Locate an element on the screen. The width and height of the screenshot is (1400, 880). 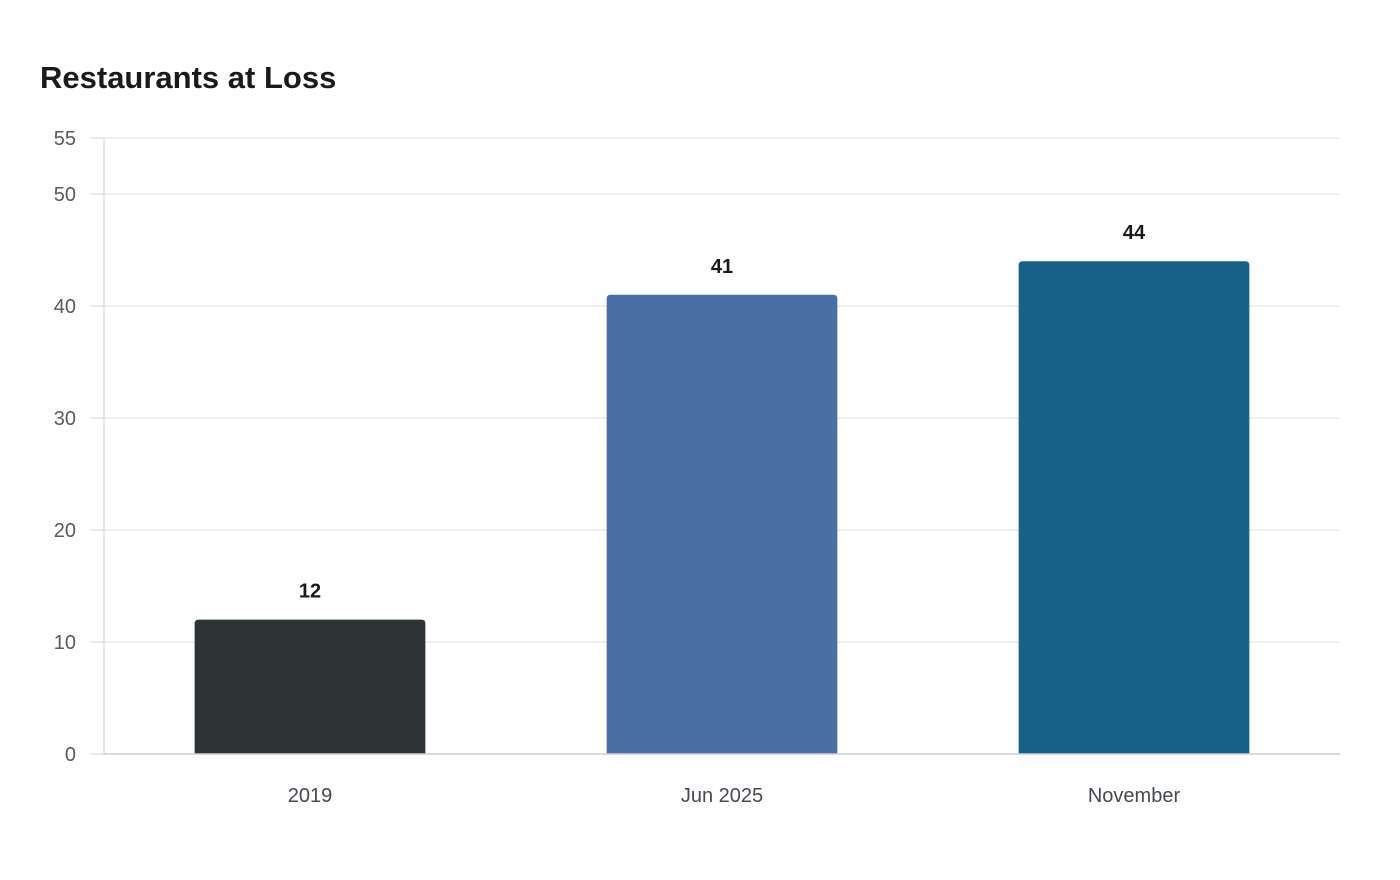
x-tick-label: 2019 is located at coordinates (310, 796).